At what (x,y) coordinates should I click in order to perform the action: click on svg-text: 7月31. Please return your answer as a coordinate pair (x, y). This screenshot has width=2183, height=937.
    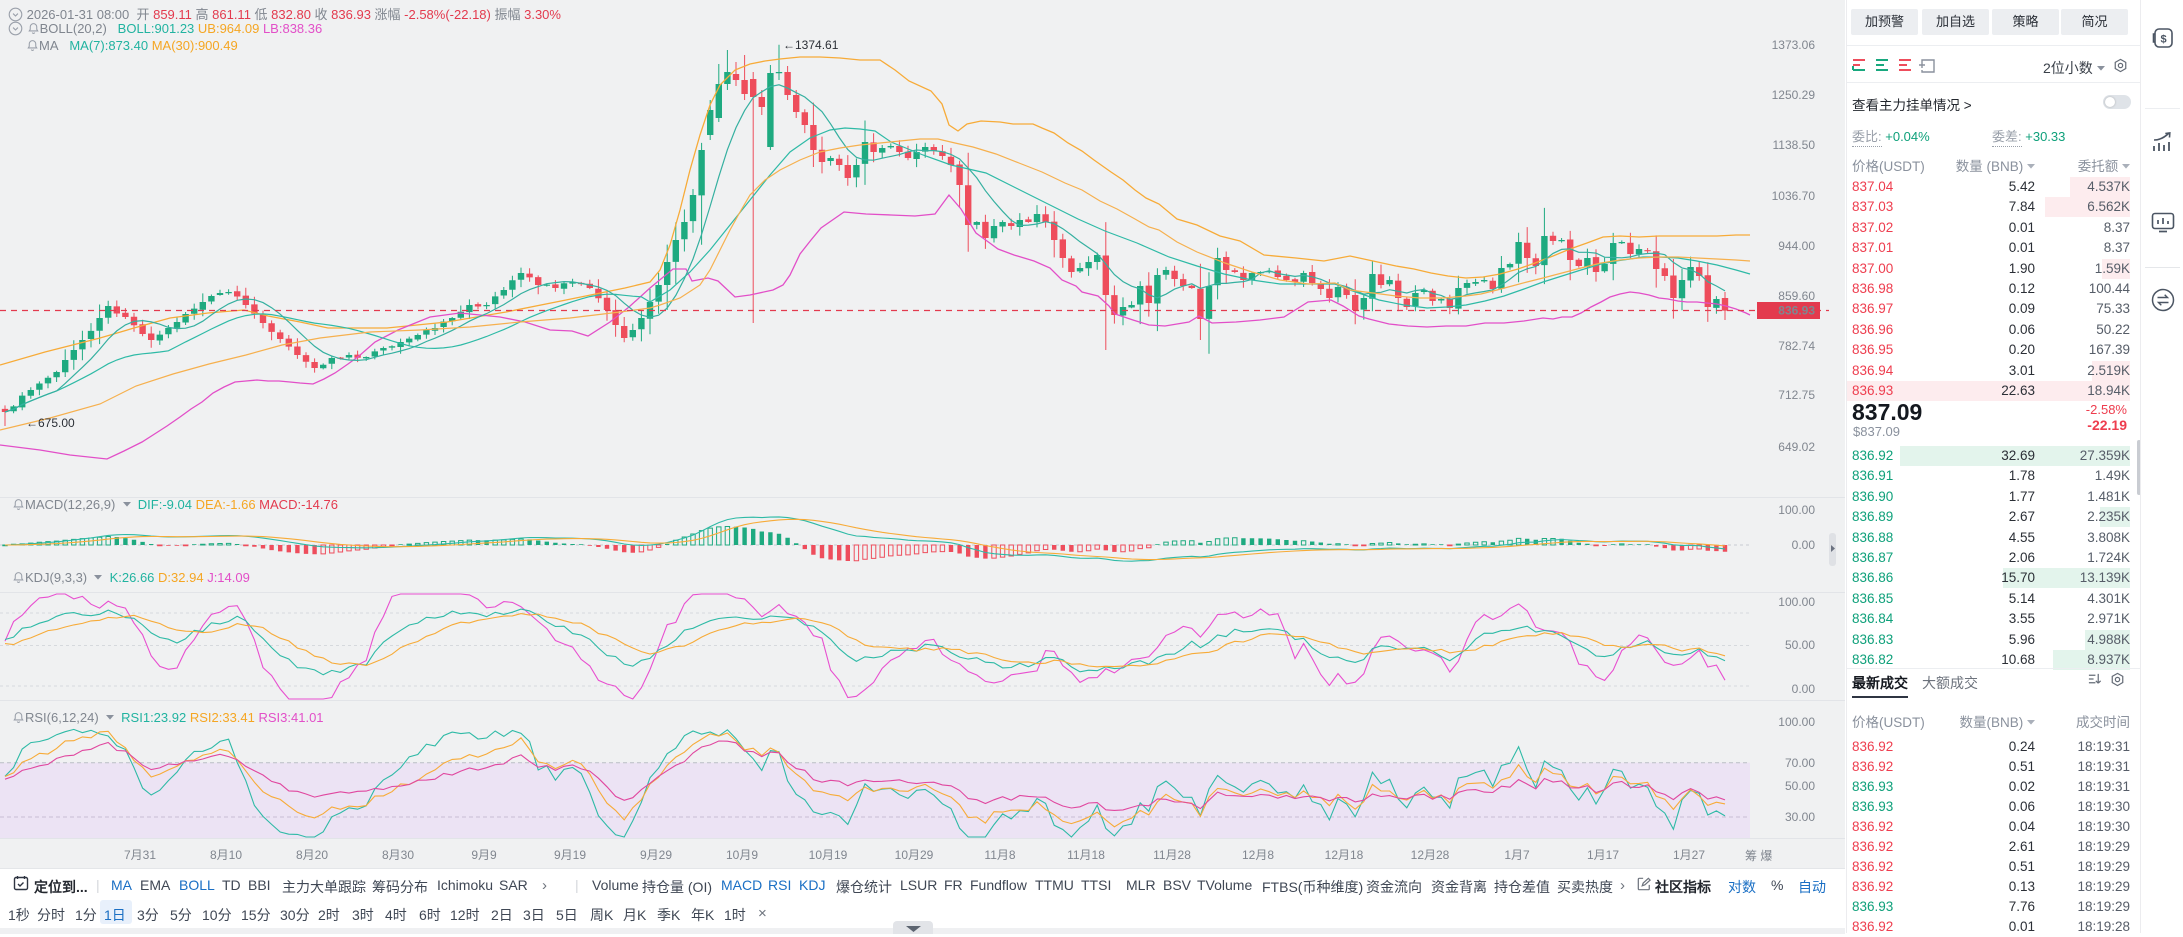
    Looking at the image, I should click on (140, 855).